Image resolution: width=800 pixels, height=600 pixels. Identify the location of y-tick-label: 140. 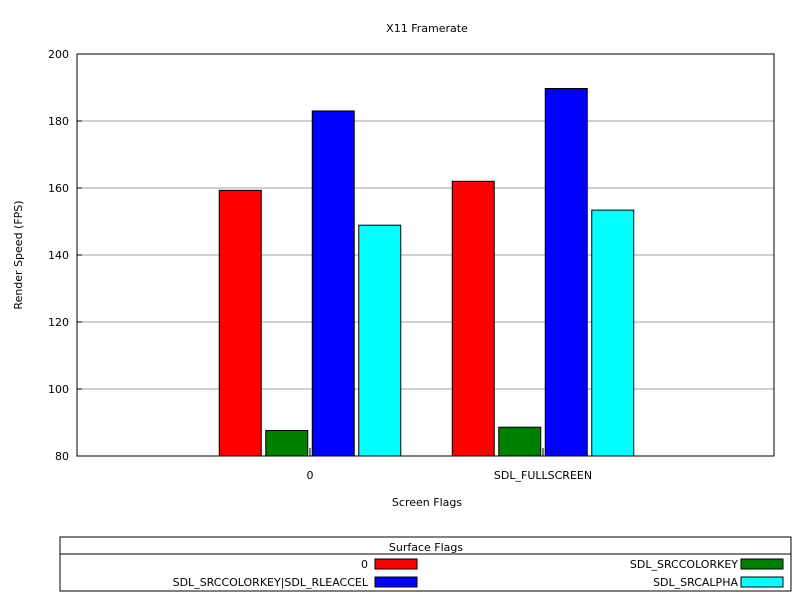
(58, 255).